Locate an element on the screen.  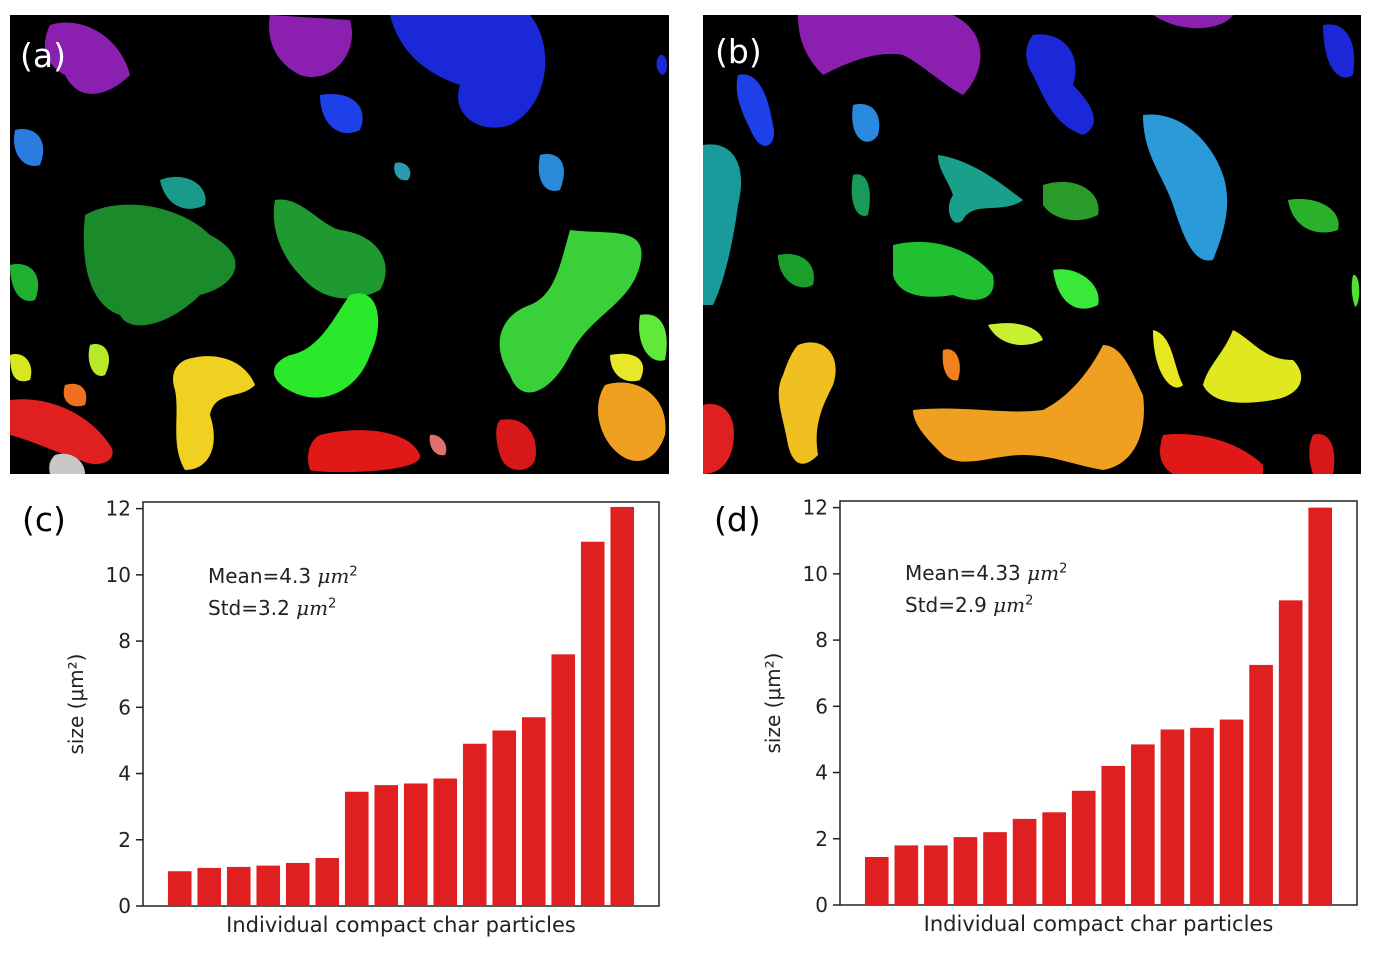
std-annotation-c: Std=3.2 μm2 is located at coordinates (272, 608).